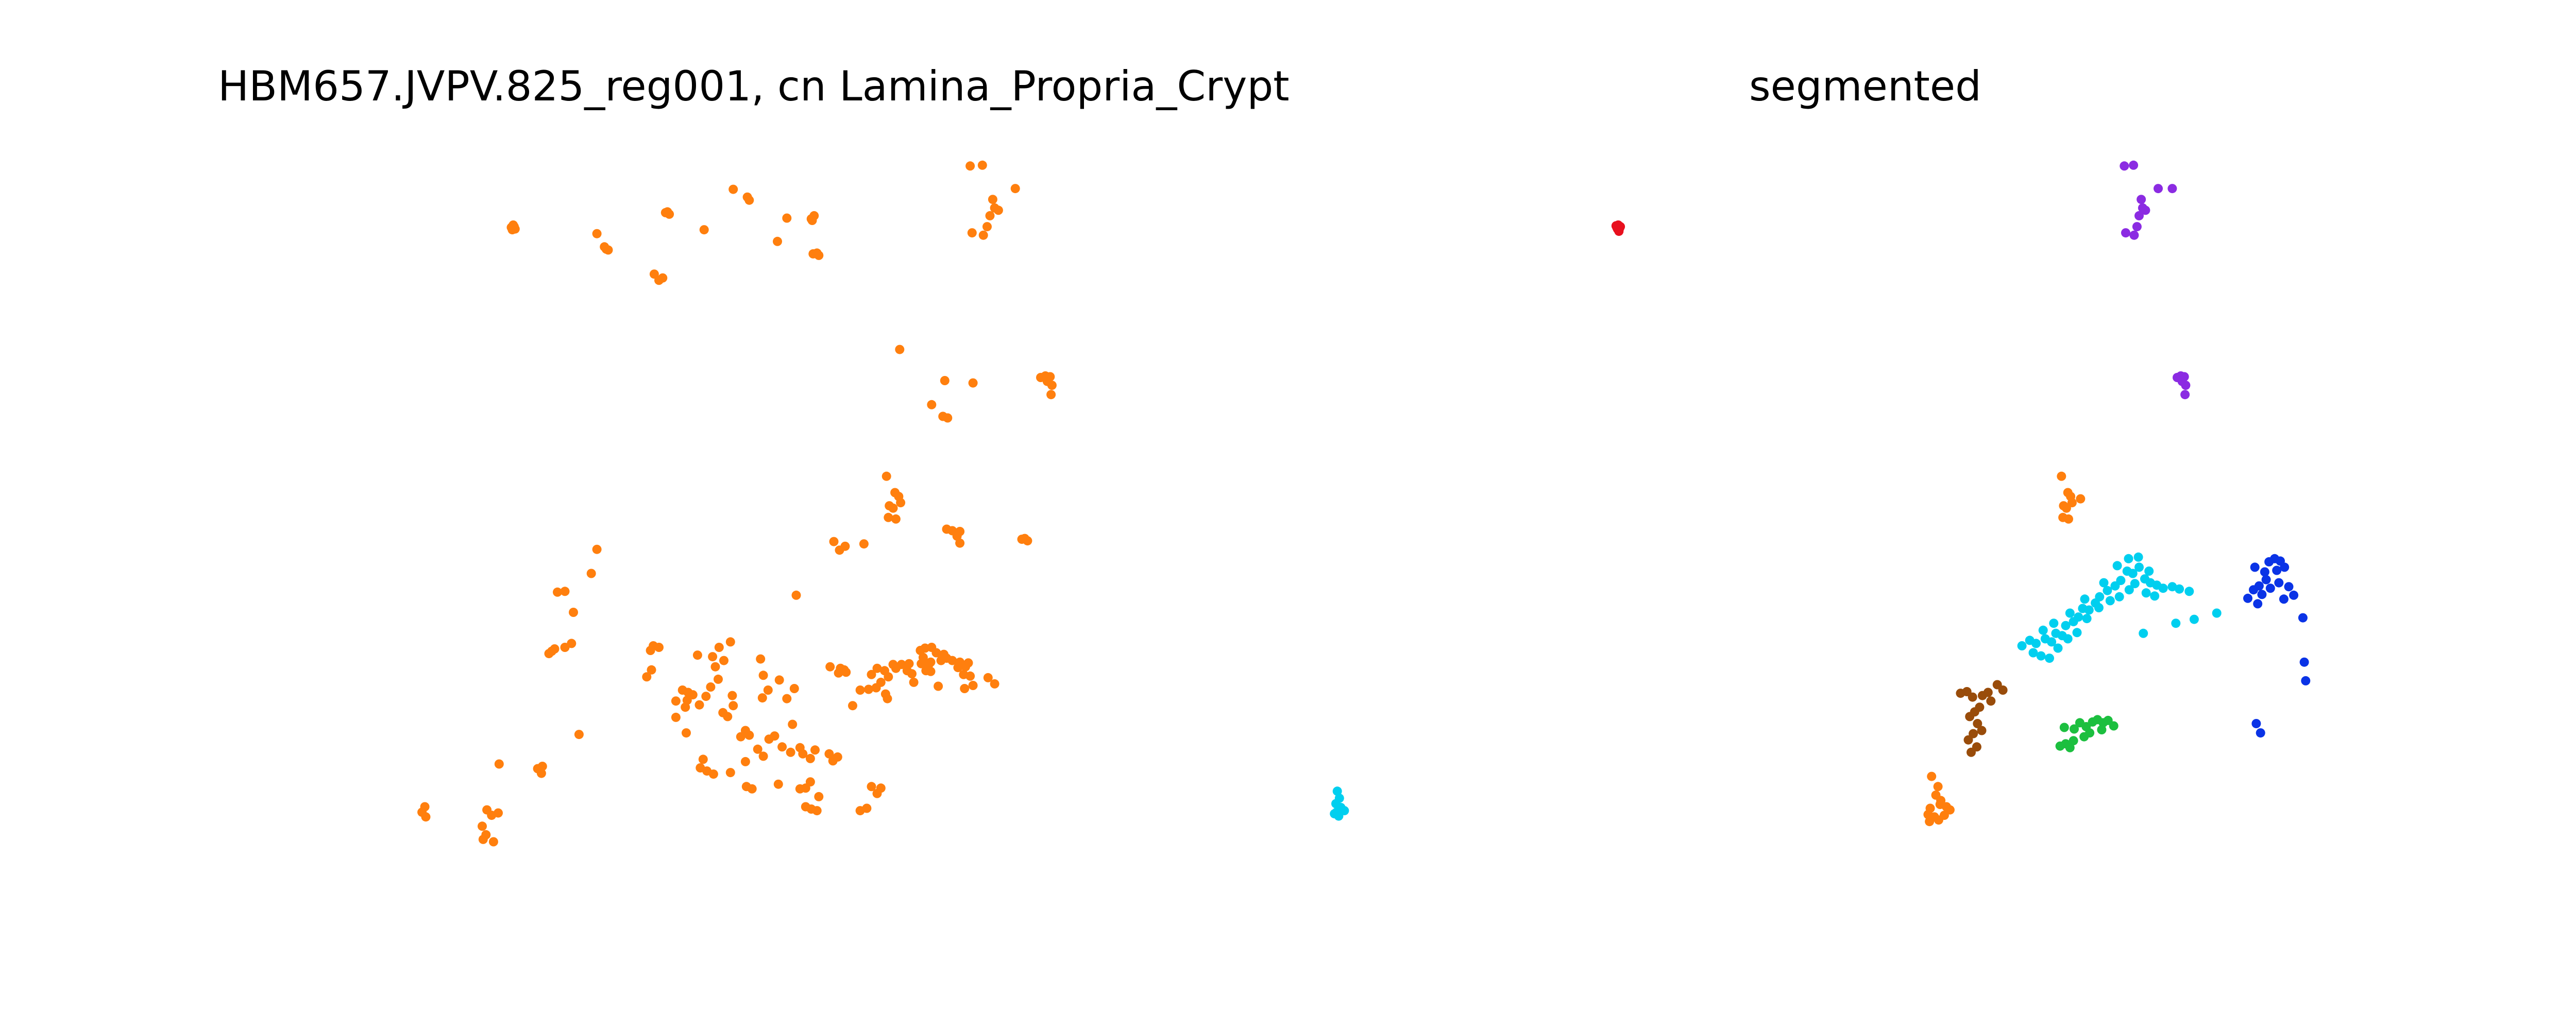  Describe the element at coordinates (1865, 86) in the screenshot. I see `right-panel-title: segmented` at that location.